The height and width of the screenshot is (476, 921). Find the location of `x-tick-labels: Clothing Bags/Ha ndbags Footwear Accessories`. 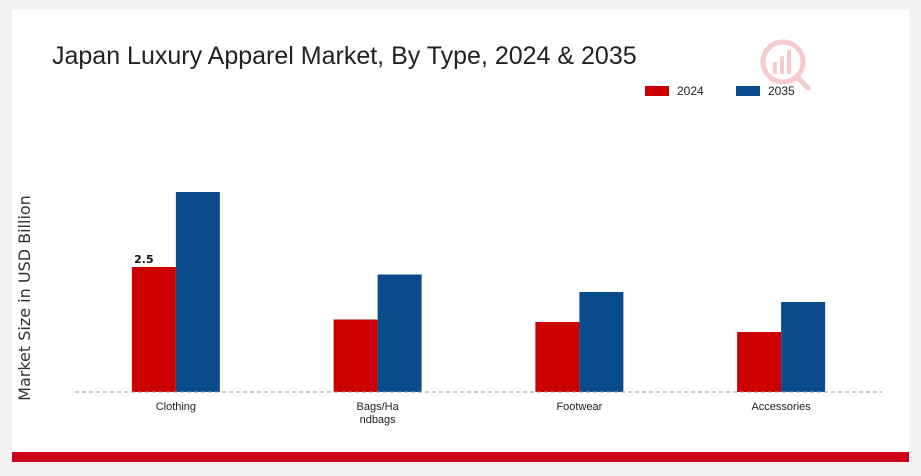

x-tick-labels: Clothing Bags/Ha ndbags Footwear Accessories is located at coordinates (484, 413).